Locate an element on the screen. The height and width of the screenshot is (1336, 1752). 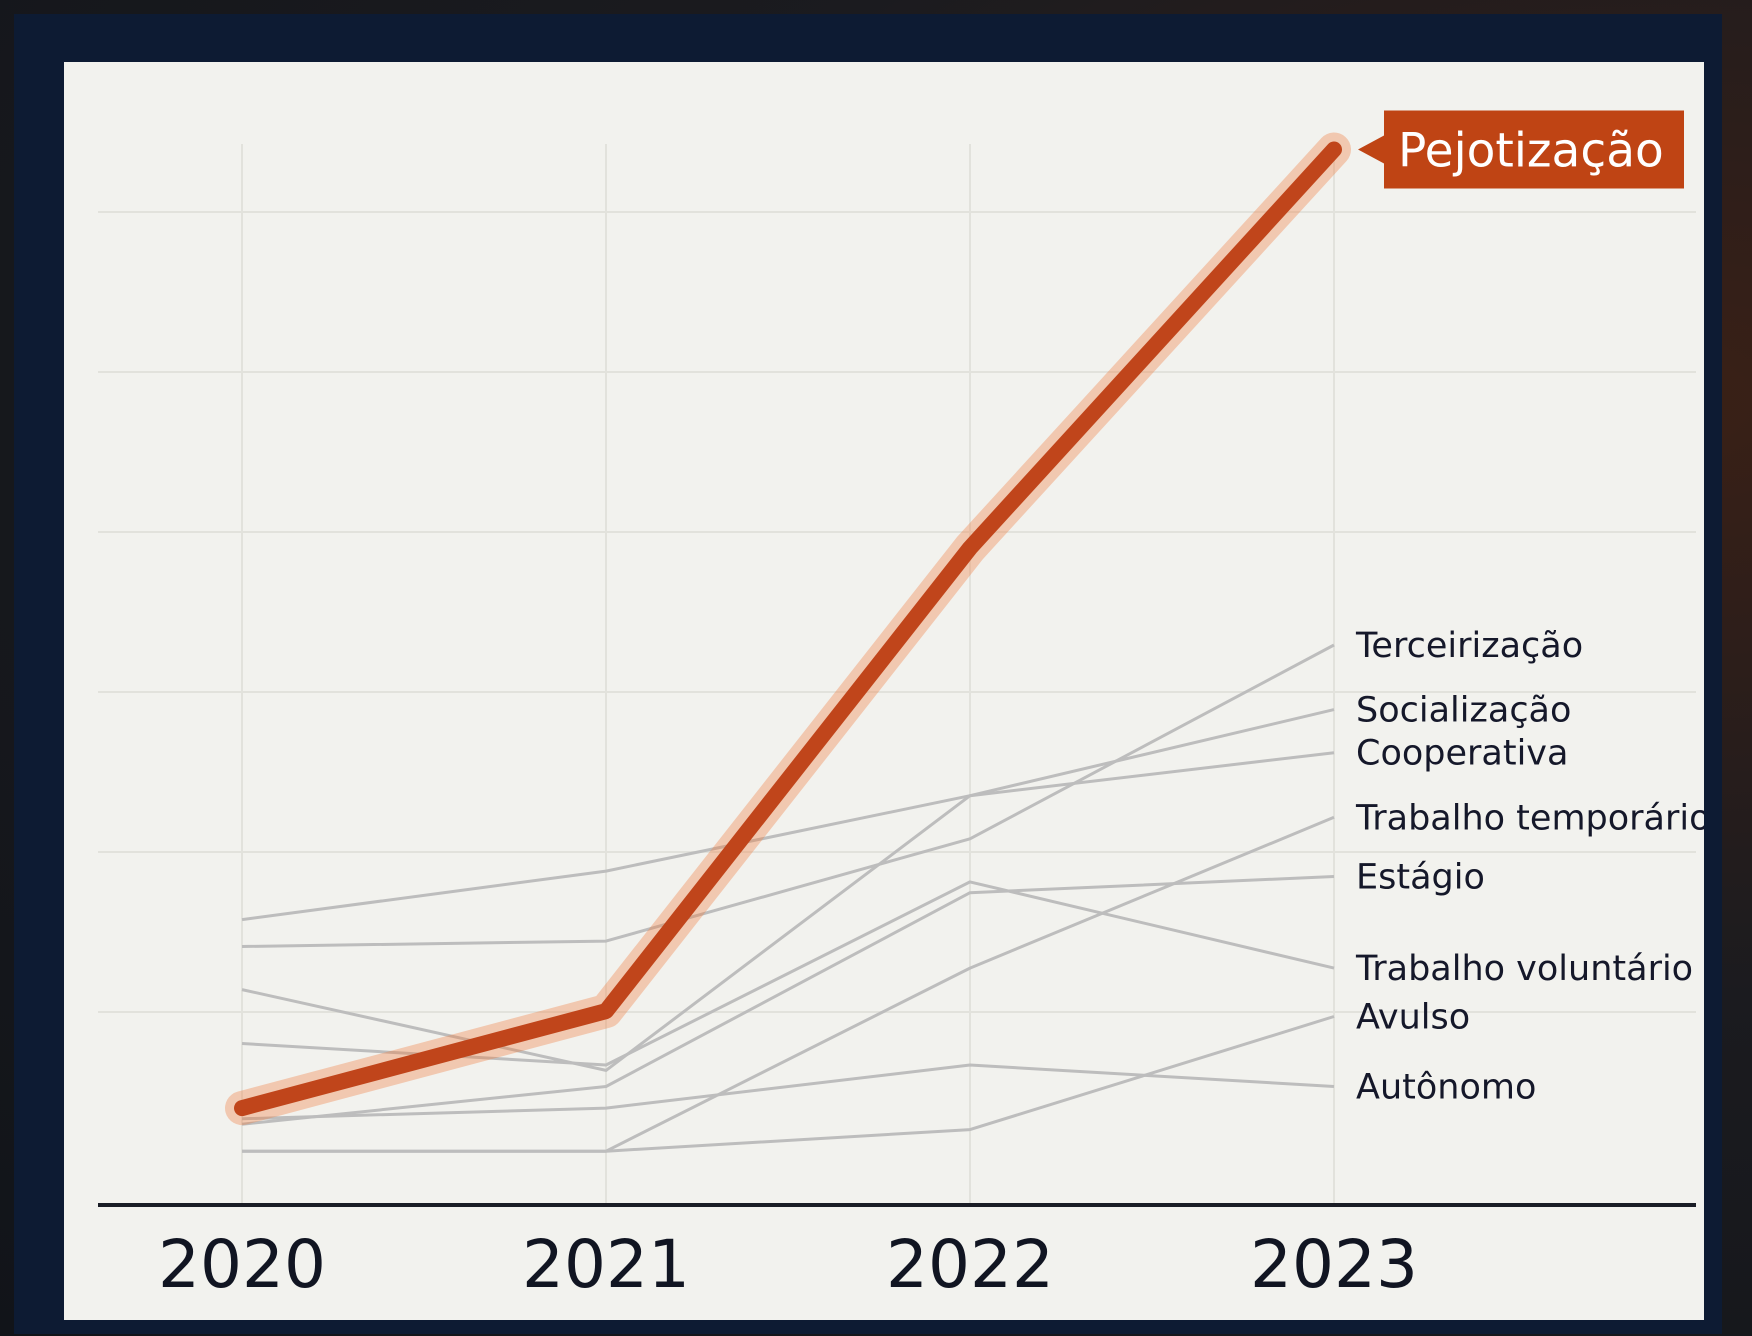
x-axis: 2020 2021 2022 2023 is located at coordinates (897, 1253).